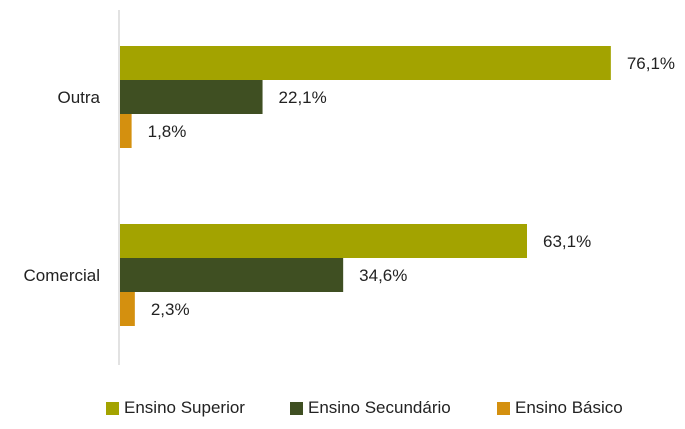  What do you see at coordinates (303, 97) in the screenshot?
I see `data-label: 22,1%` at bounding box center [303, 97].